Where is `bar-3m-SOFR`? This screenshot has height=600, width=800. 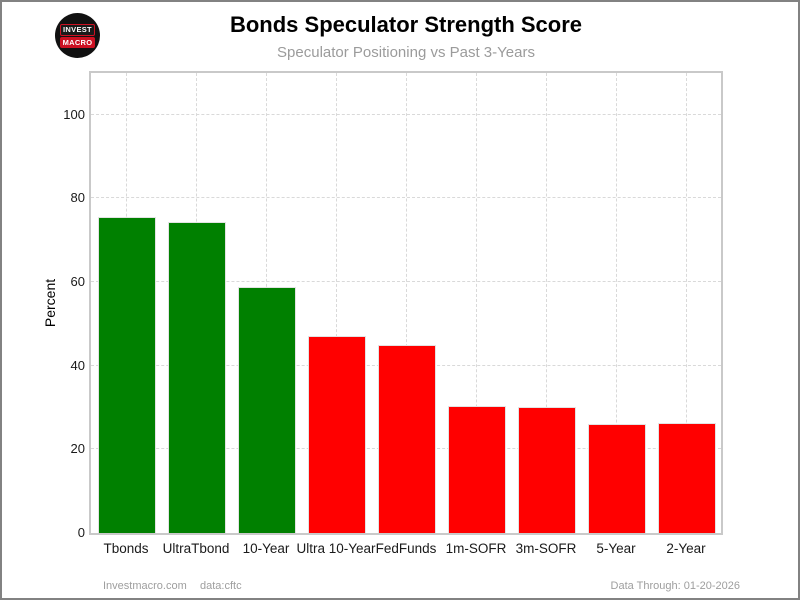 bar-3m-SOFR is located at coordinates (547, 470).